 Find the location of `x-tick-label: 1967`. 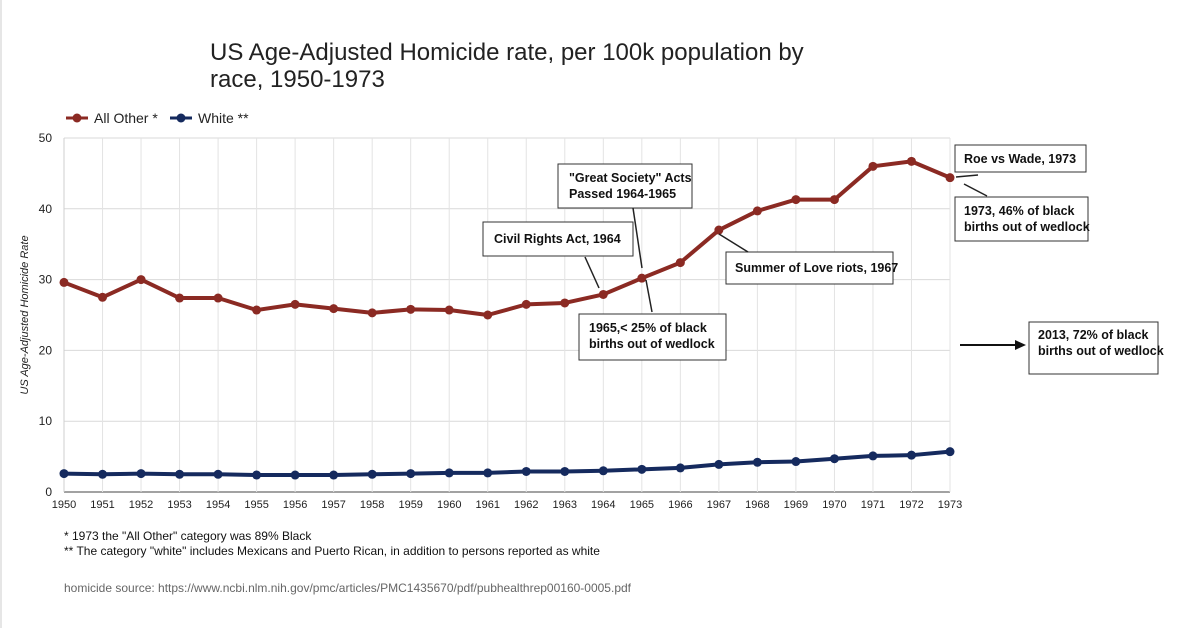

x-tick-label: 1967 is located at coordinates (719, 505).